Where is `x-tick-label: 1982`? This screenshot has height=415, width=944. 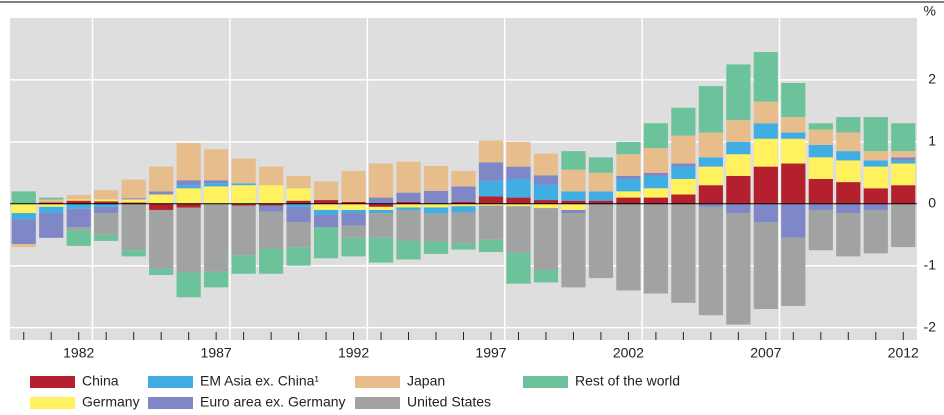
x-tick-label: 1982 is located at coordinates (78, 353).